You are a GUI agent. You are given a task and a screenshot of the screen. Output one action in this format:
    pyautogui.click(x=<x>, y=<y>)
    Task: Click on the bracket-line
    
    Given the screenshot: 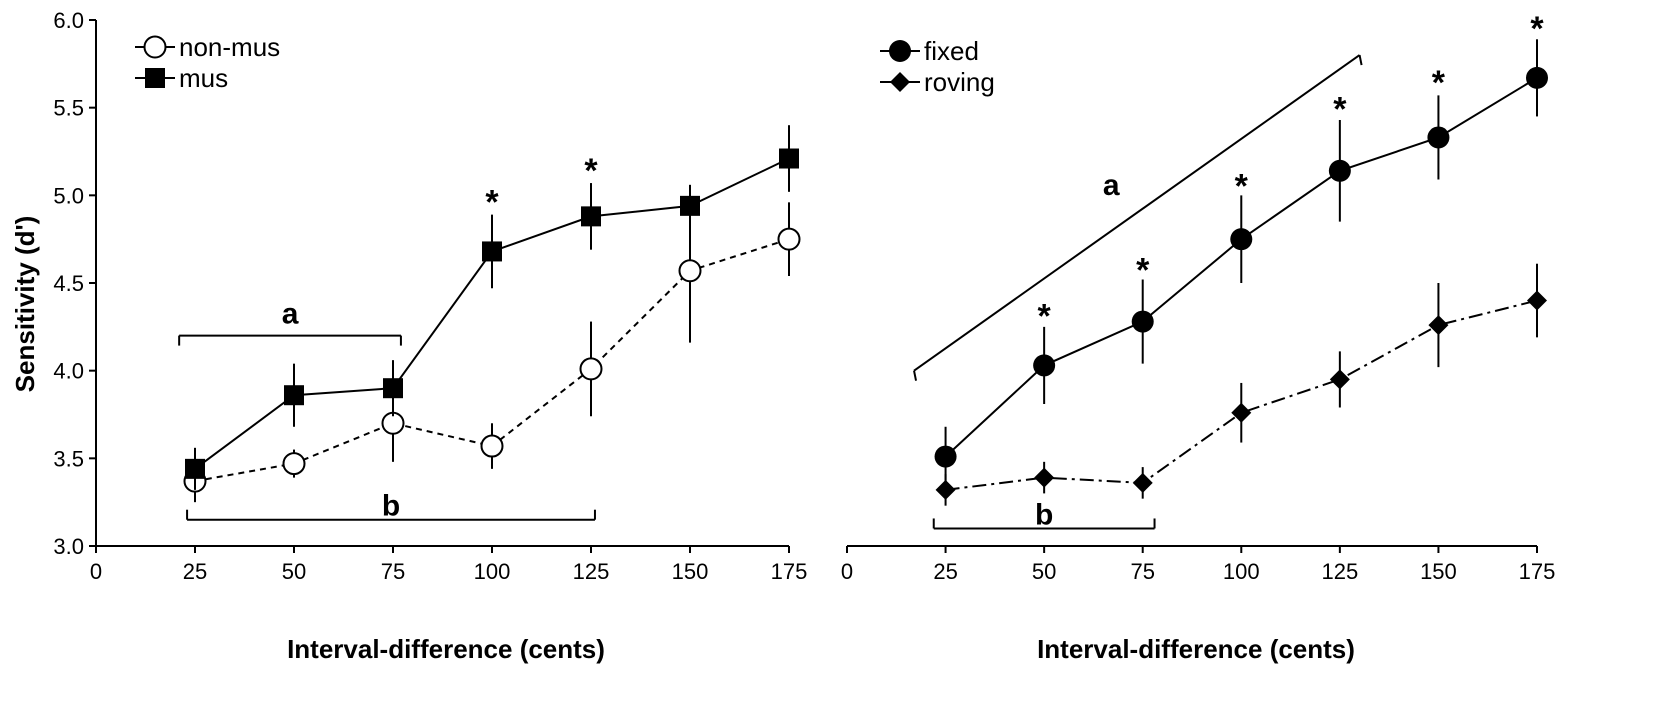 What is the action you would take?
    pyautogui.click(x=1137, y=213)
    